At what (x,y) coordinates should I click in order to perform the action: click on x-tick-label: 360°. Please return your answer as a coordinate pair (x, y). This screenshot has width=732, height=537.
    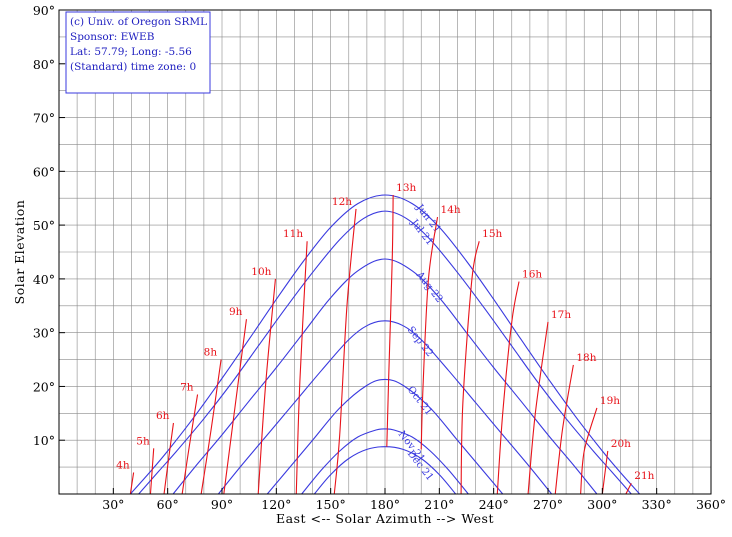
    Looking at the image, I should click on (711, 504).